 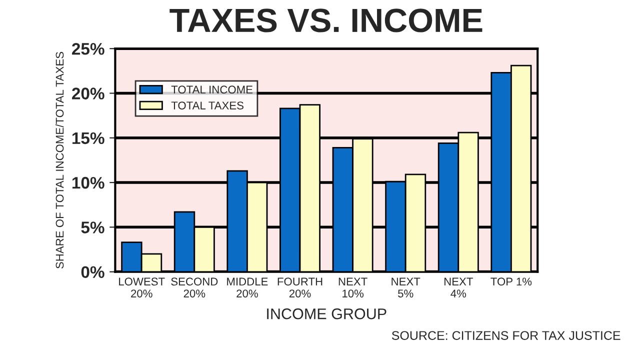 What do you see at coordinates (88, 182) in the screenshot?
I see `y-tick-label: 10%` at bounding box center [88, 182].